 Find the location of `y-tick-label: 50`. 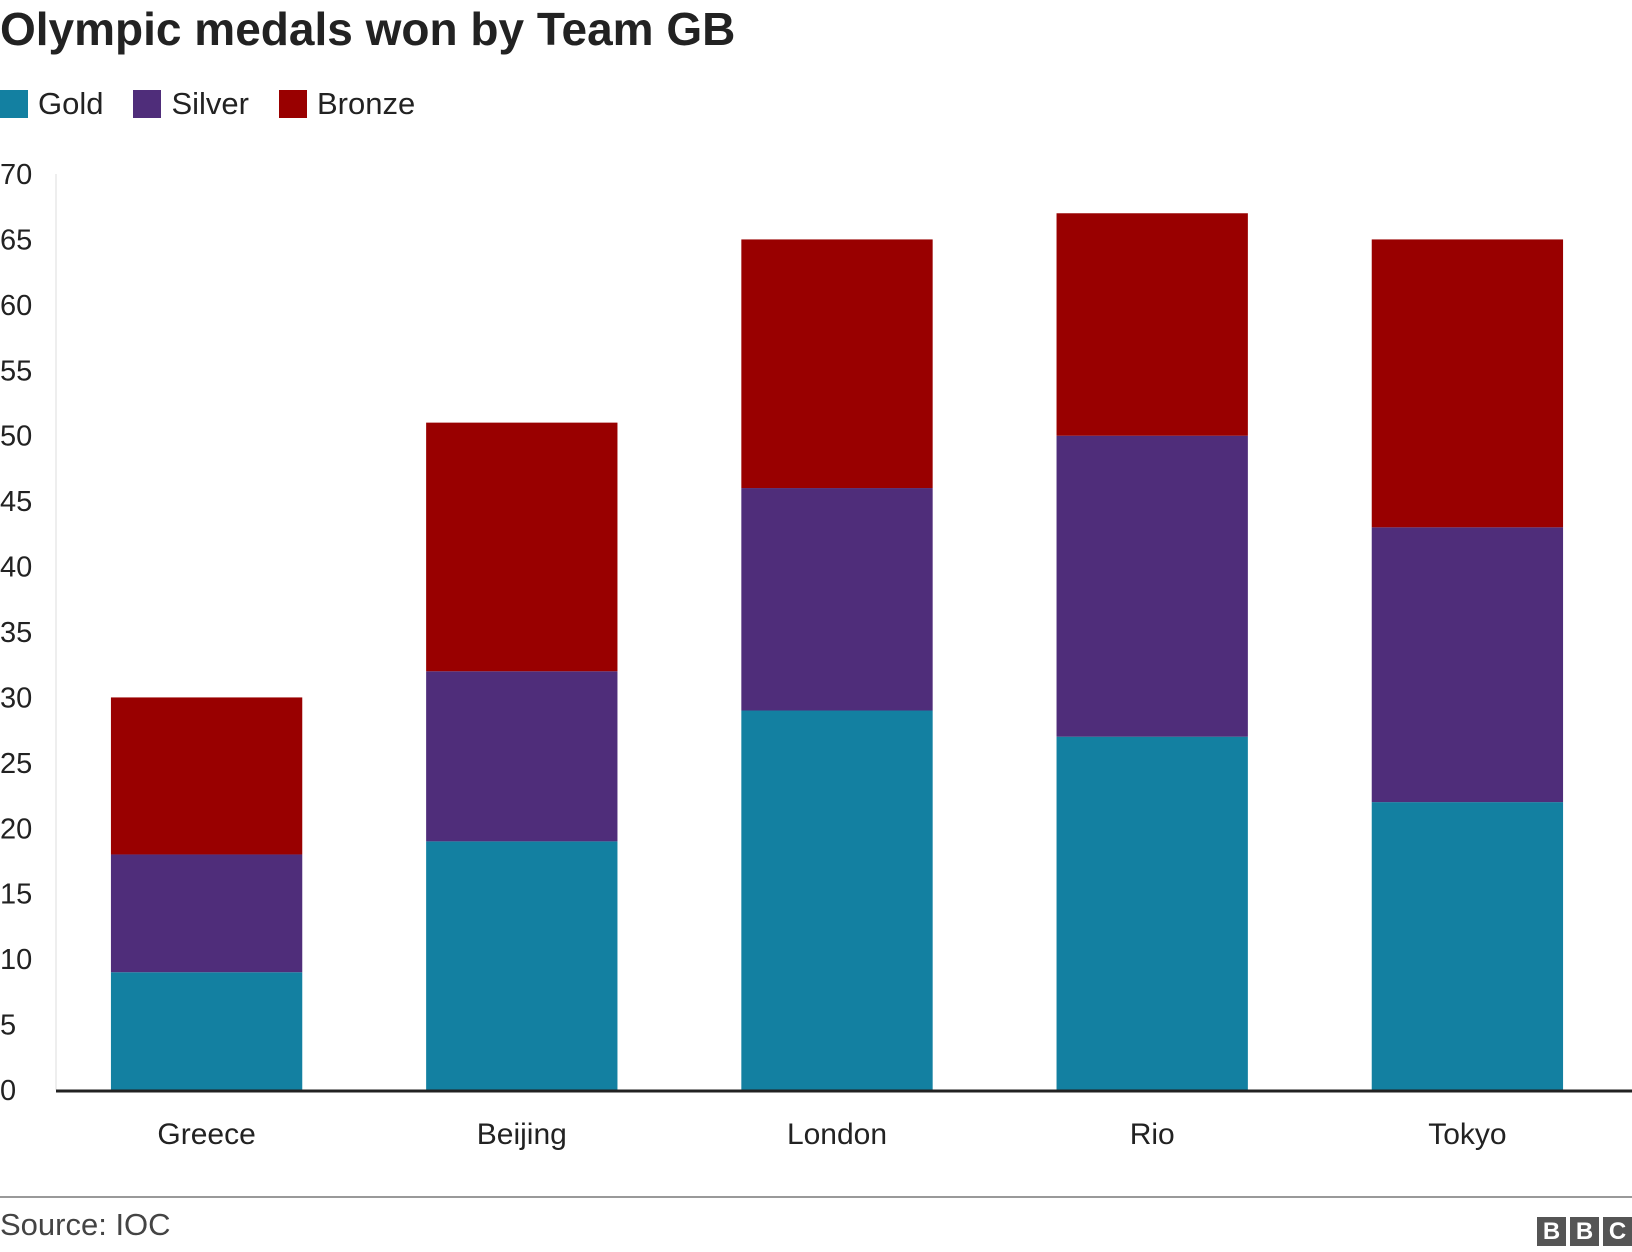

y-tick-label: 50 is located at coordinates (16, 437).